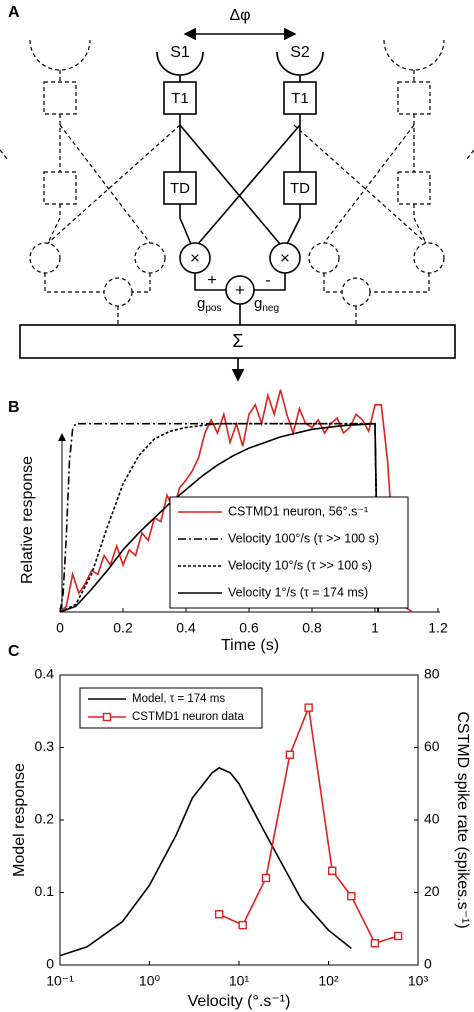 This screenshot has width=474, height=1012. What do you see at coordinates (249, 628) in the screenshot?
I see `x-tick-label: 0.6` at bounding box center [249, 628].